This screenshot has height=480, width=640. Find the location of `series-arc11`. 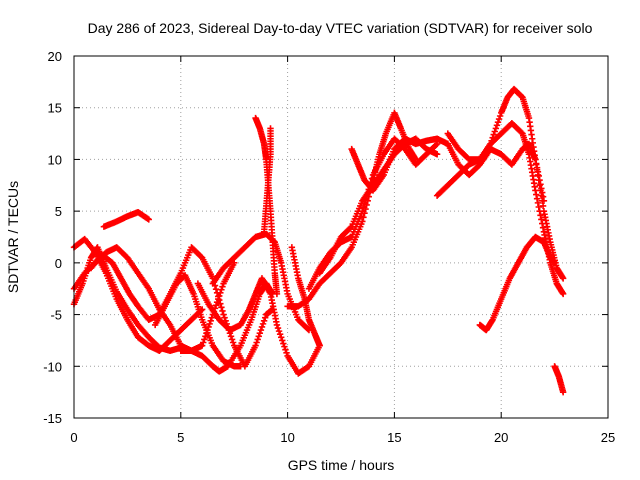

series-arc11 is located at coordinates (267, 180).